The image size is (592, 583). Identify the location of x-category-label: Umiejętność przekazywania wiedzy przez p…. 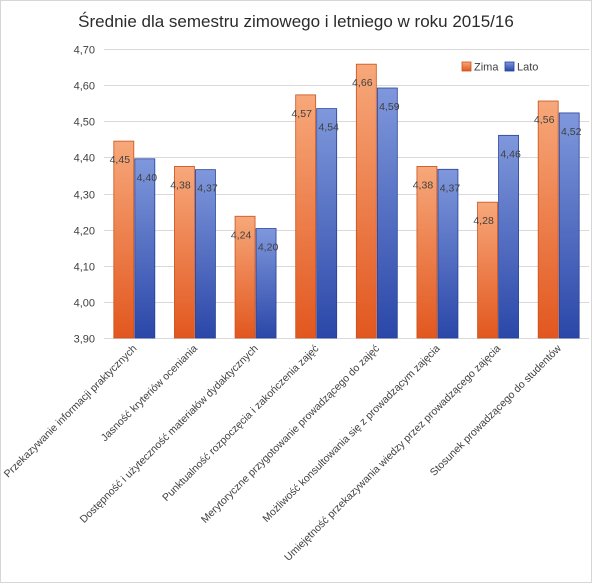
(392, 453).